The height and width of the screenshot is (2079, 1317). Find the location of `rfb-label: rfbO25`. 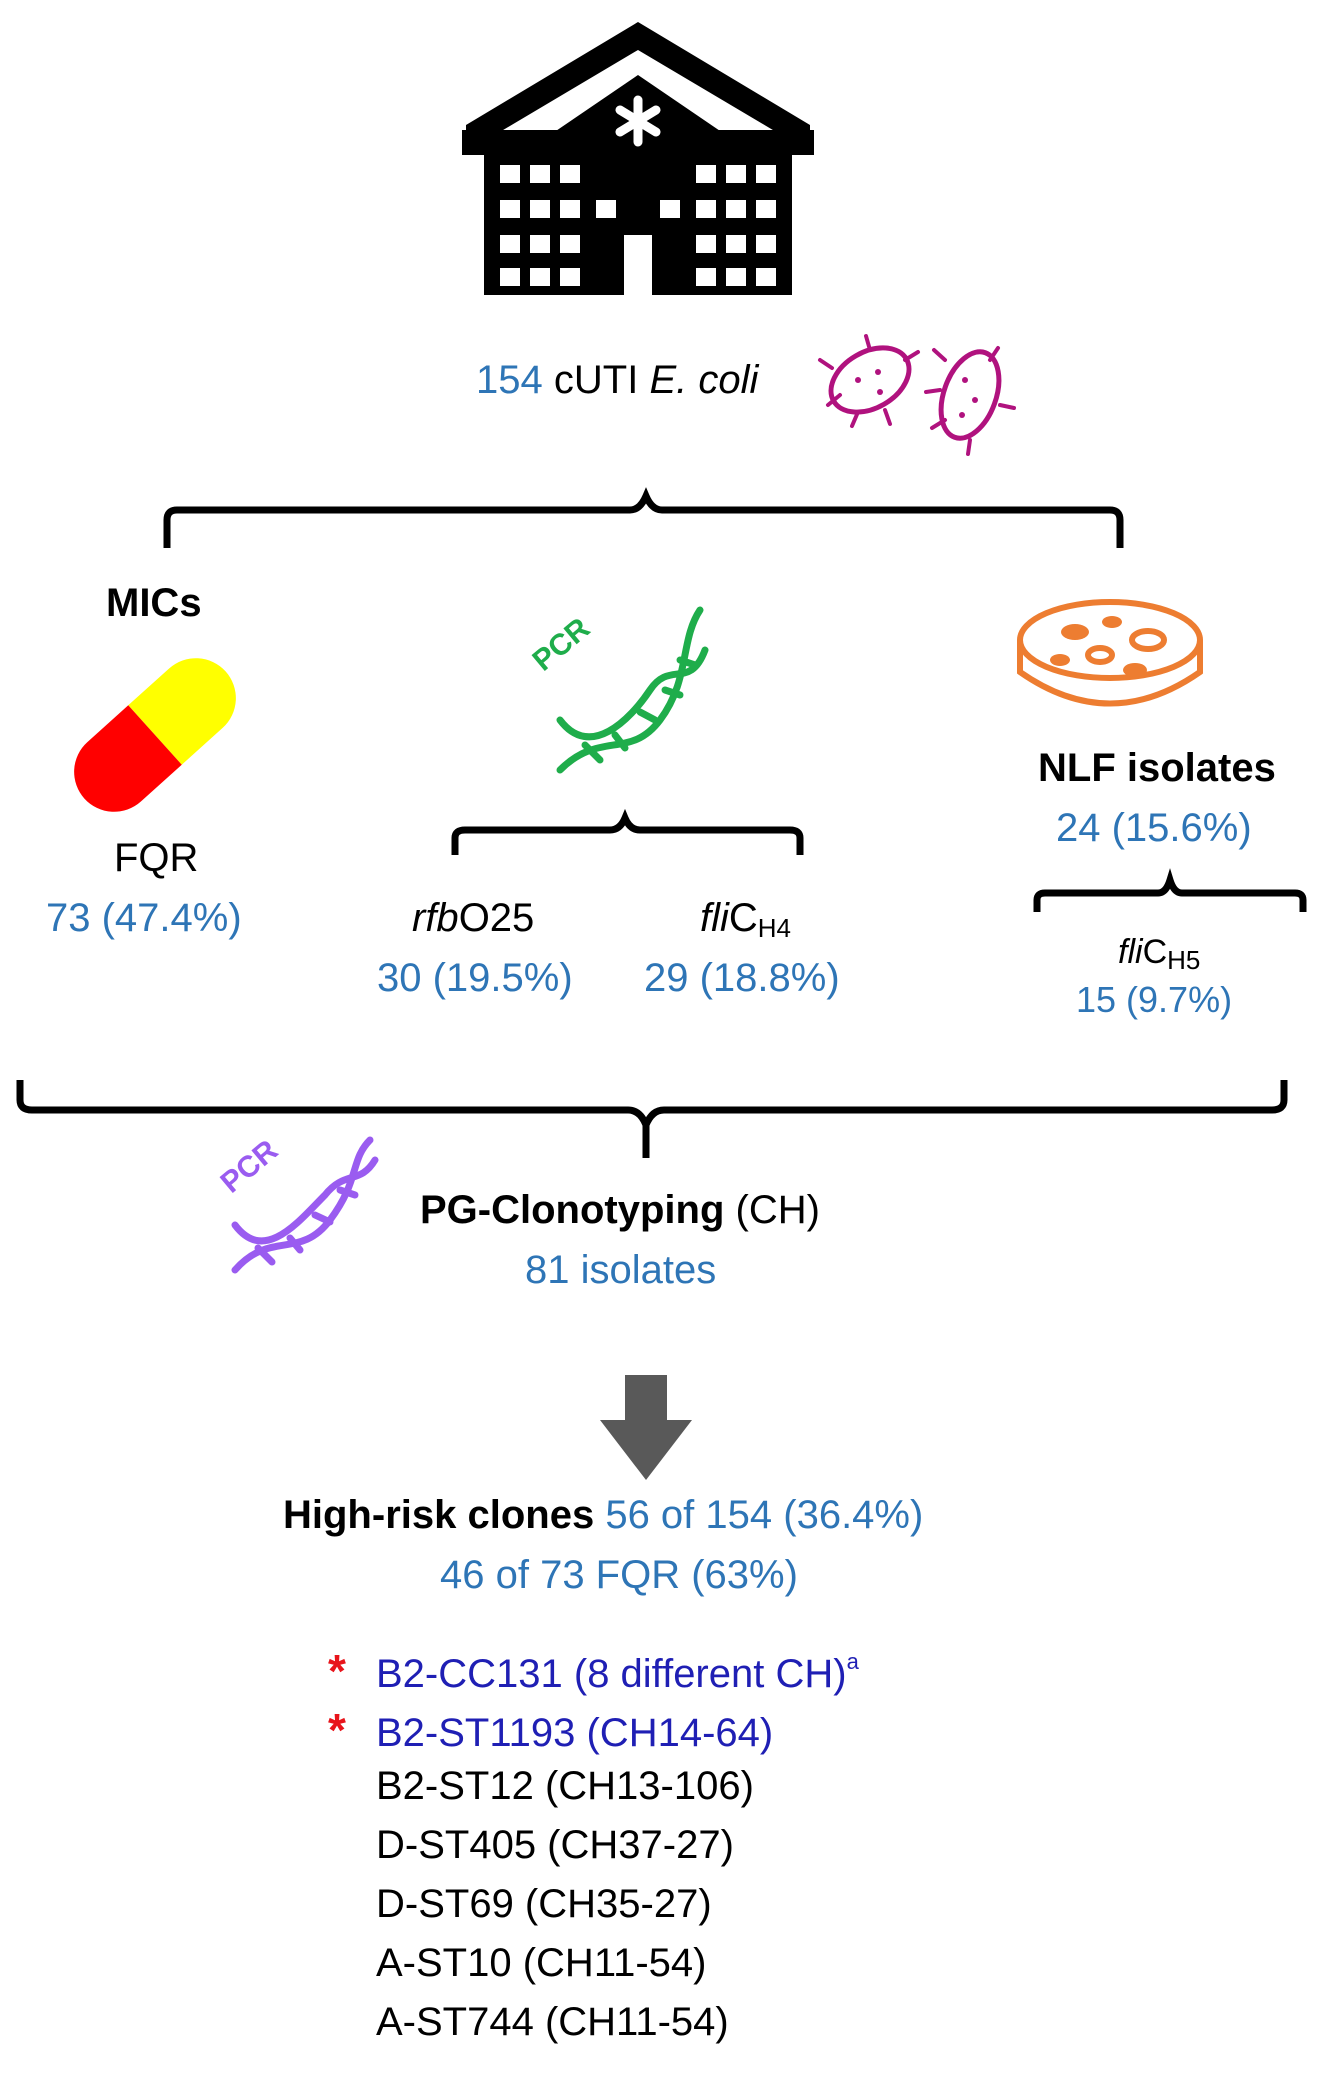

rfb-label: rfbO25 is located at coordinates (473, 918).